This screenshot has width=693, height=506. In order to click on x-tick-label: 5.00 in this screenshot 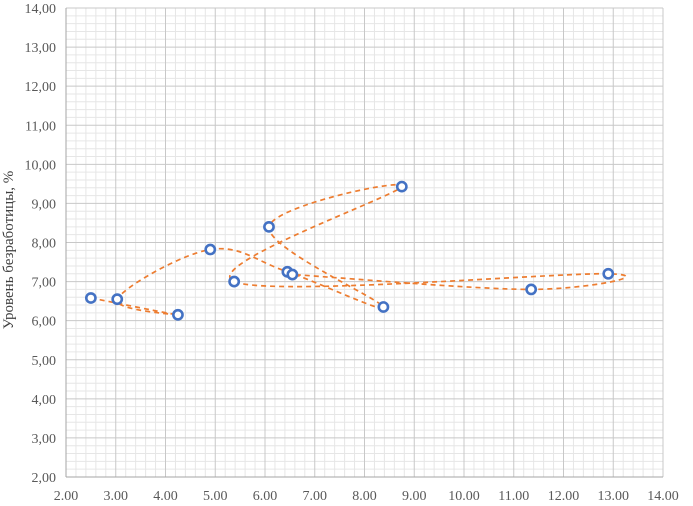, I will do `click(215, 496)`.